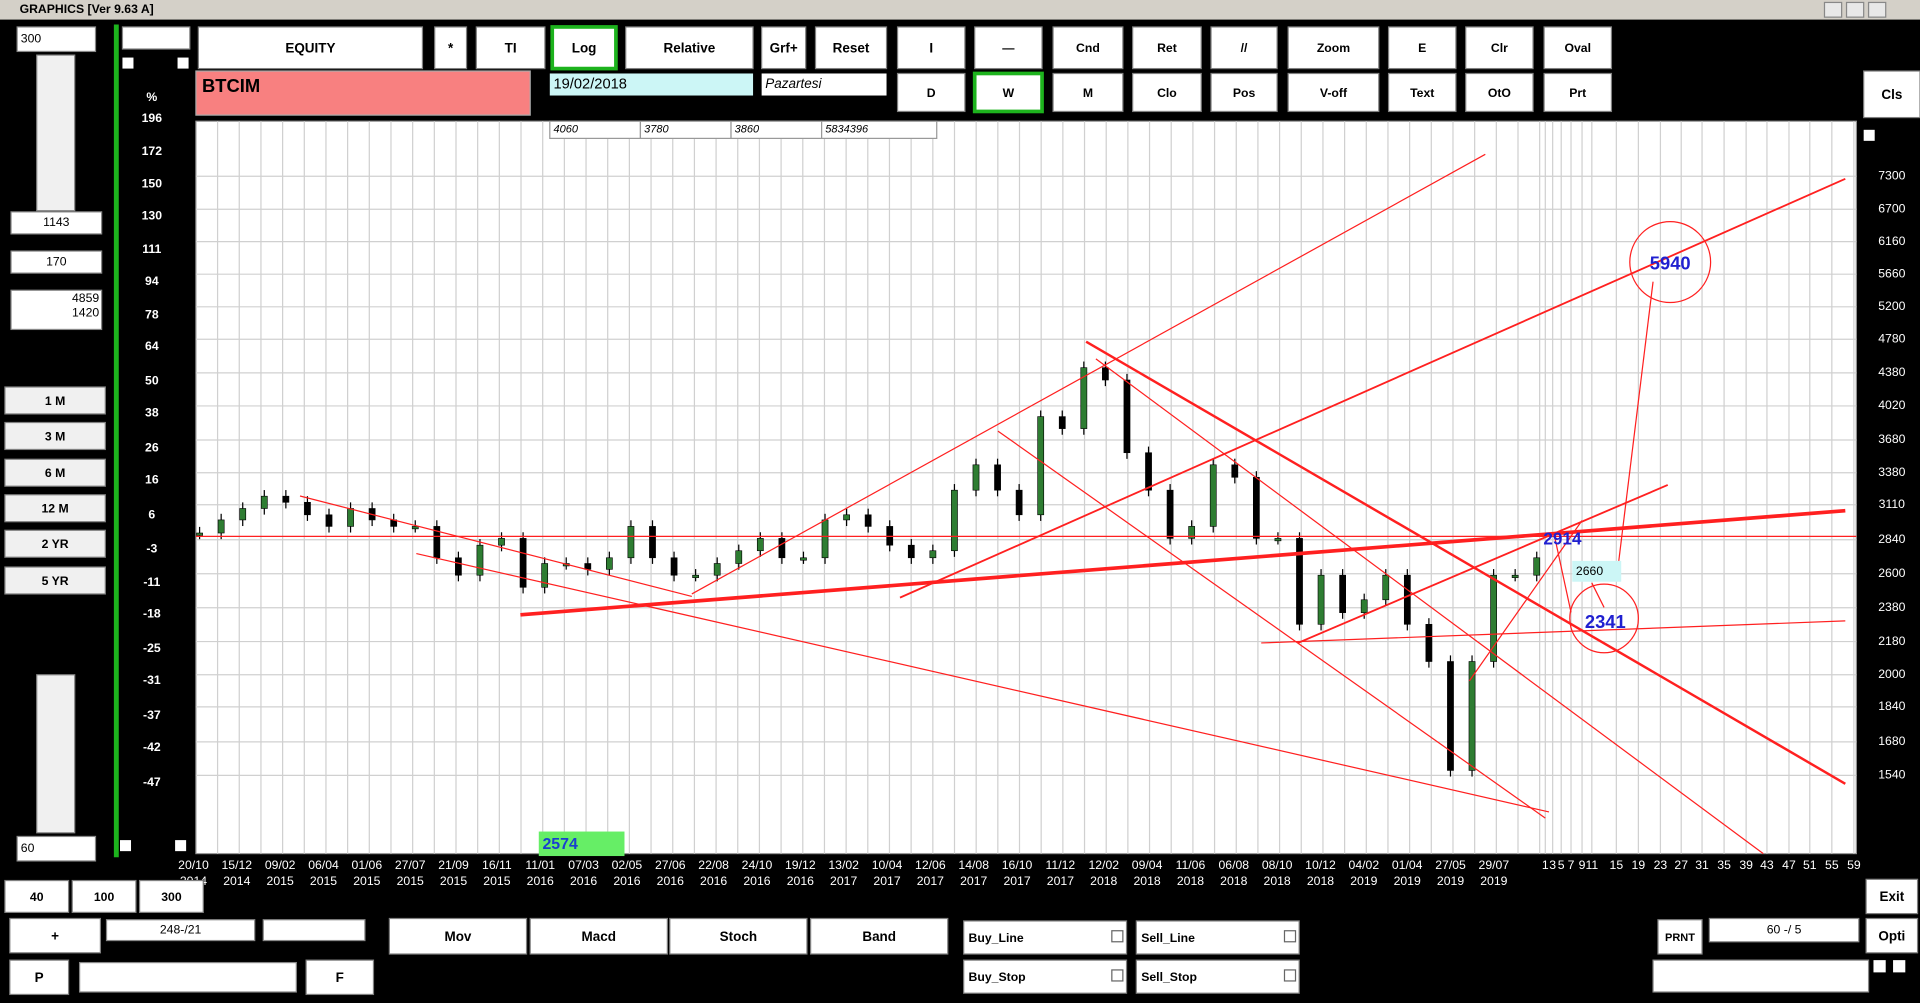  I want to click on button-label: Sell_Stop, so click(1169, 977).